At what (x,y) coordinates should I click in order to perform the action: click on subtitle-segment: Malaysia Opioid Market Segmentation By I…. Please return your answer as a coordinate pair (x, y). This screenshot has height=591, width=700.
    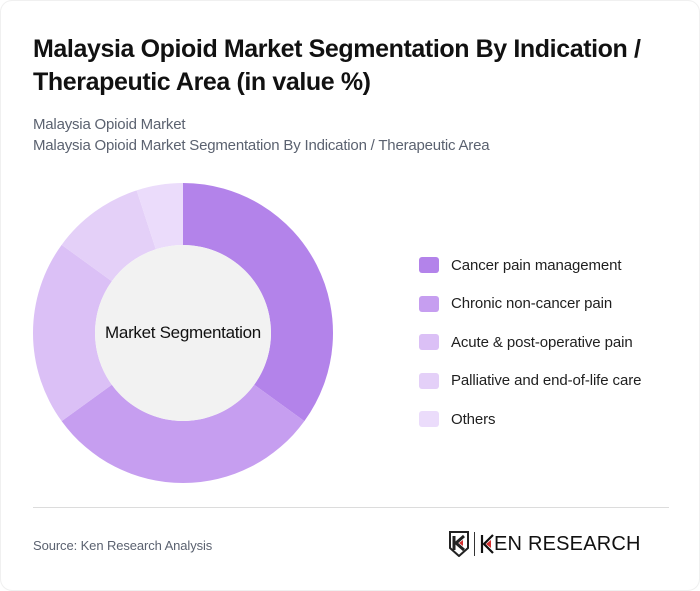
    Looking at the image, I should click on (261, 145).